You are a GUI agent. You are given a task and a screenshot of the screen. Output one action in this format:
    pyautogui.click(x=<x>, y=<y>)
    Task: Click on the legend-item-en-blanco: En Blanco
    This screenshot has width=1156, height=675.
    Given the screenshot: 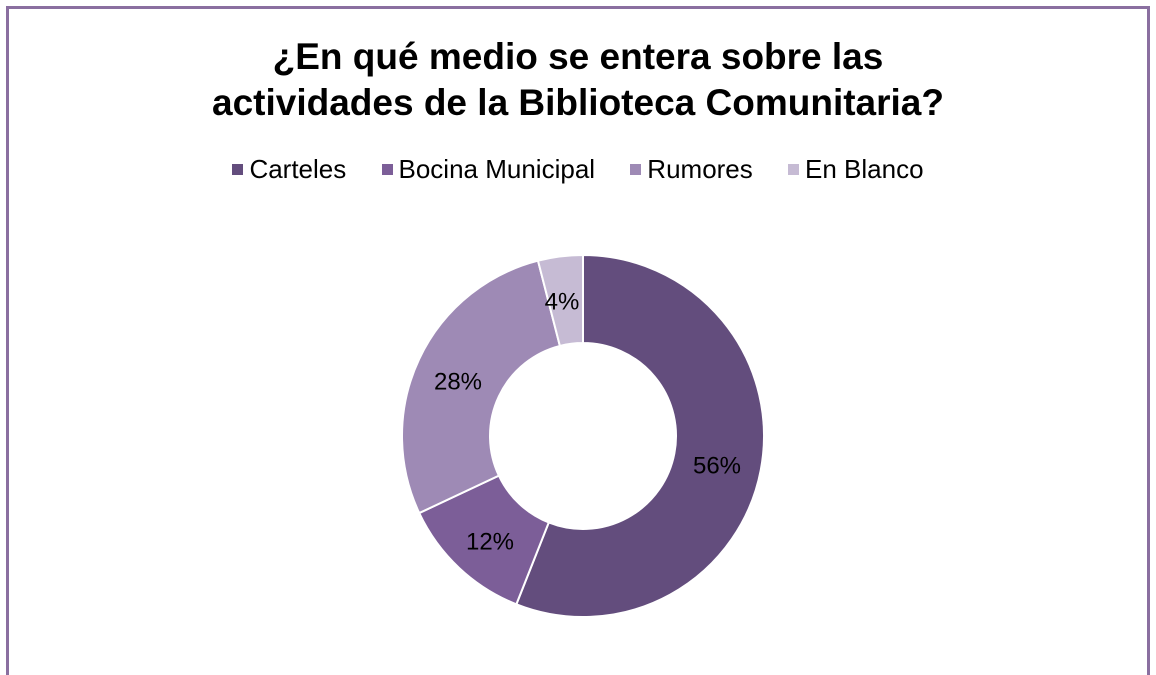 What is the action you would take?
    pyautogui.click(x=856, y=169)
    